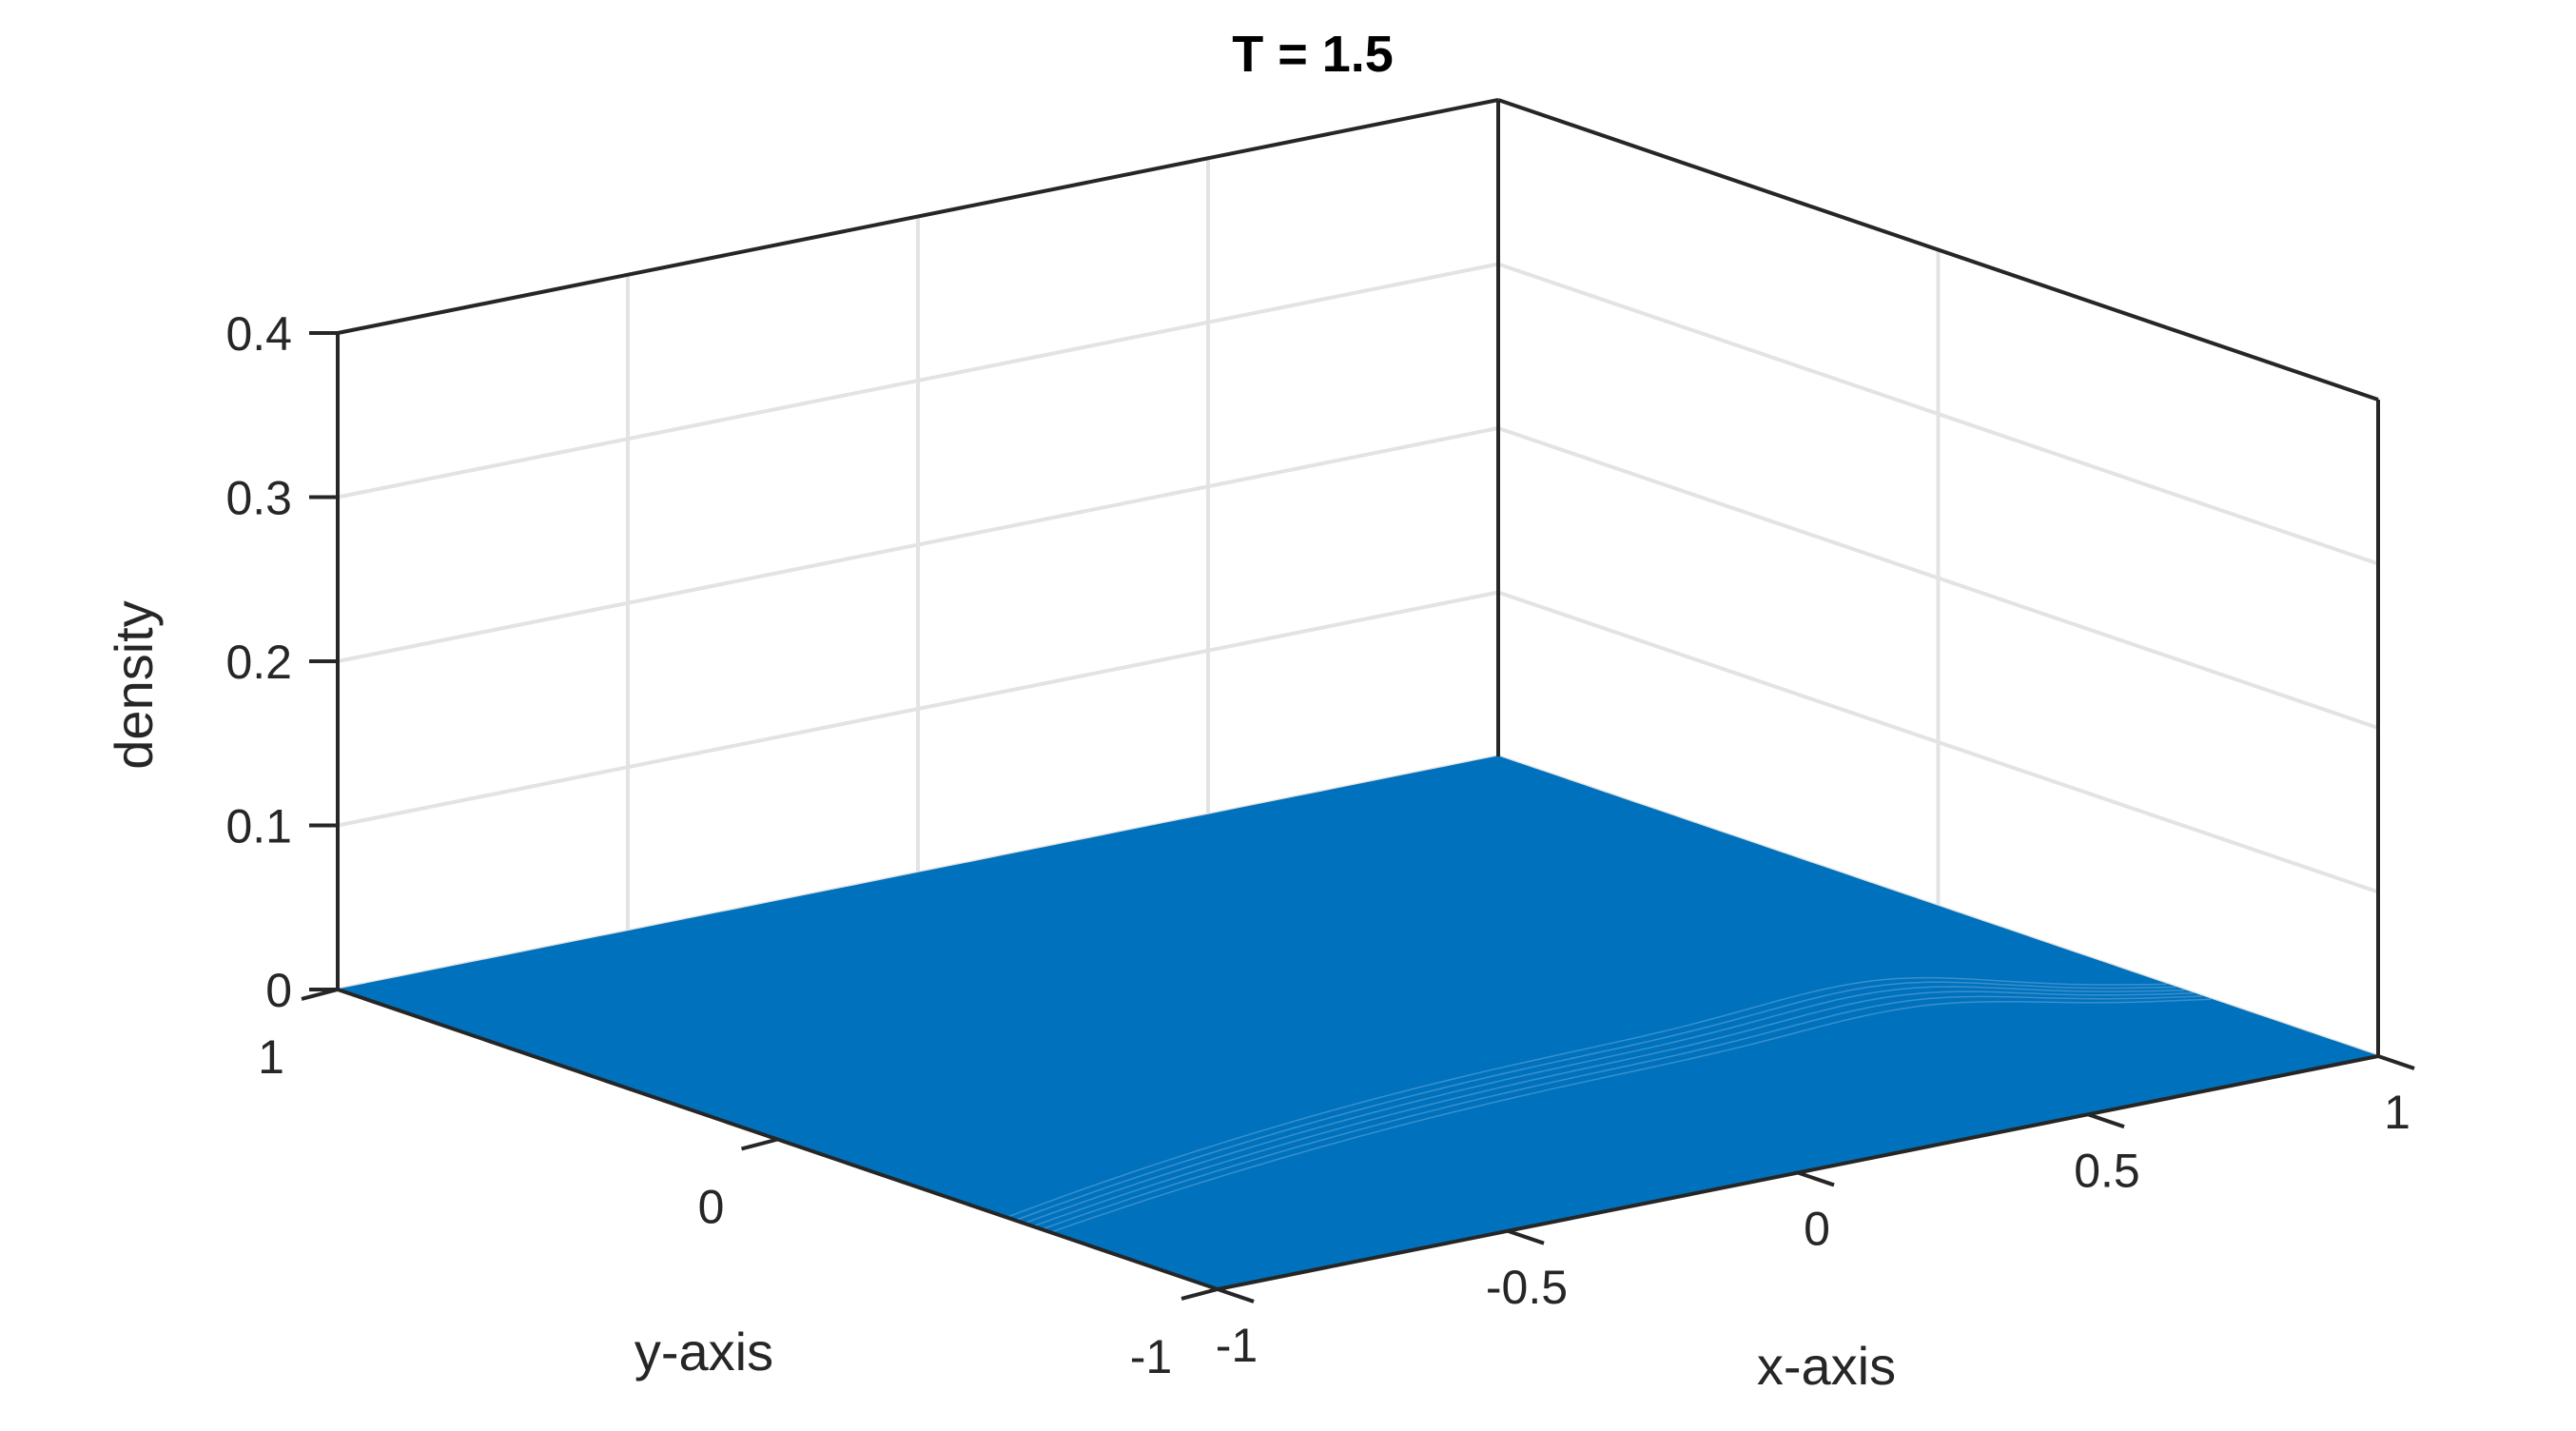  What do you see at coordinates (1313, 54) in the screenshot?
I see `chart-title: T = 1.5` at bounding box center [1313, 54].